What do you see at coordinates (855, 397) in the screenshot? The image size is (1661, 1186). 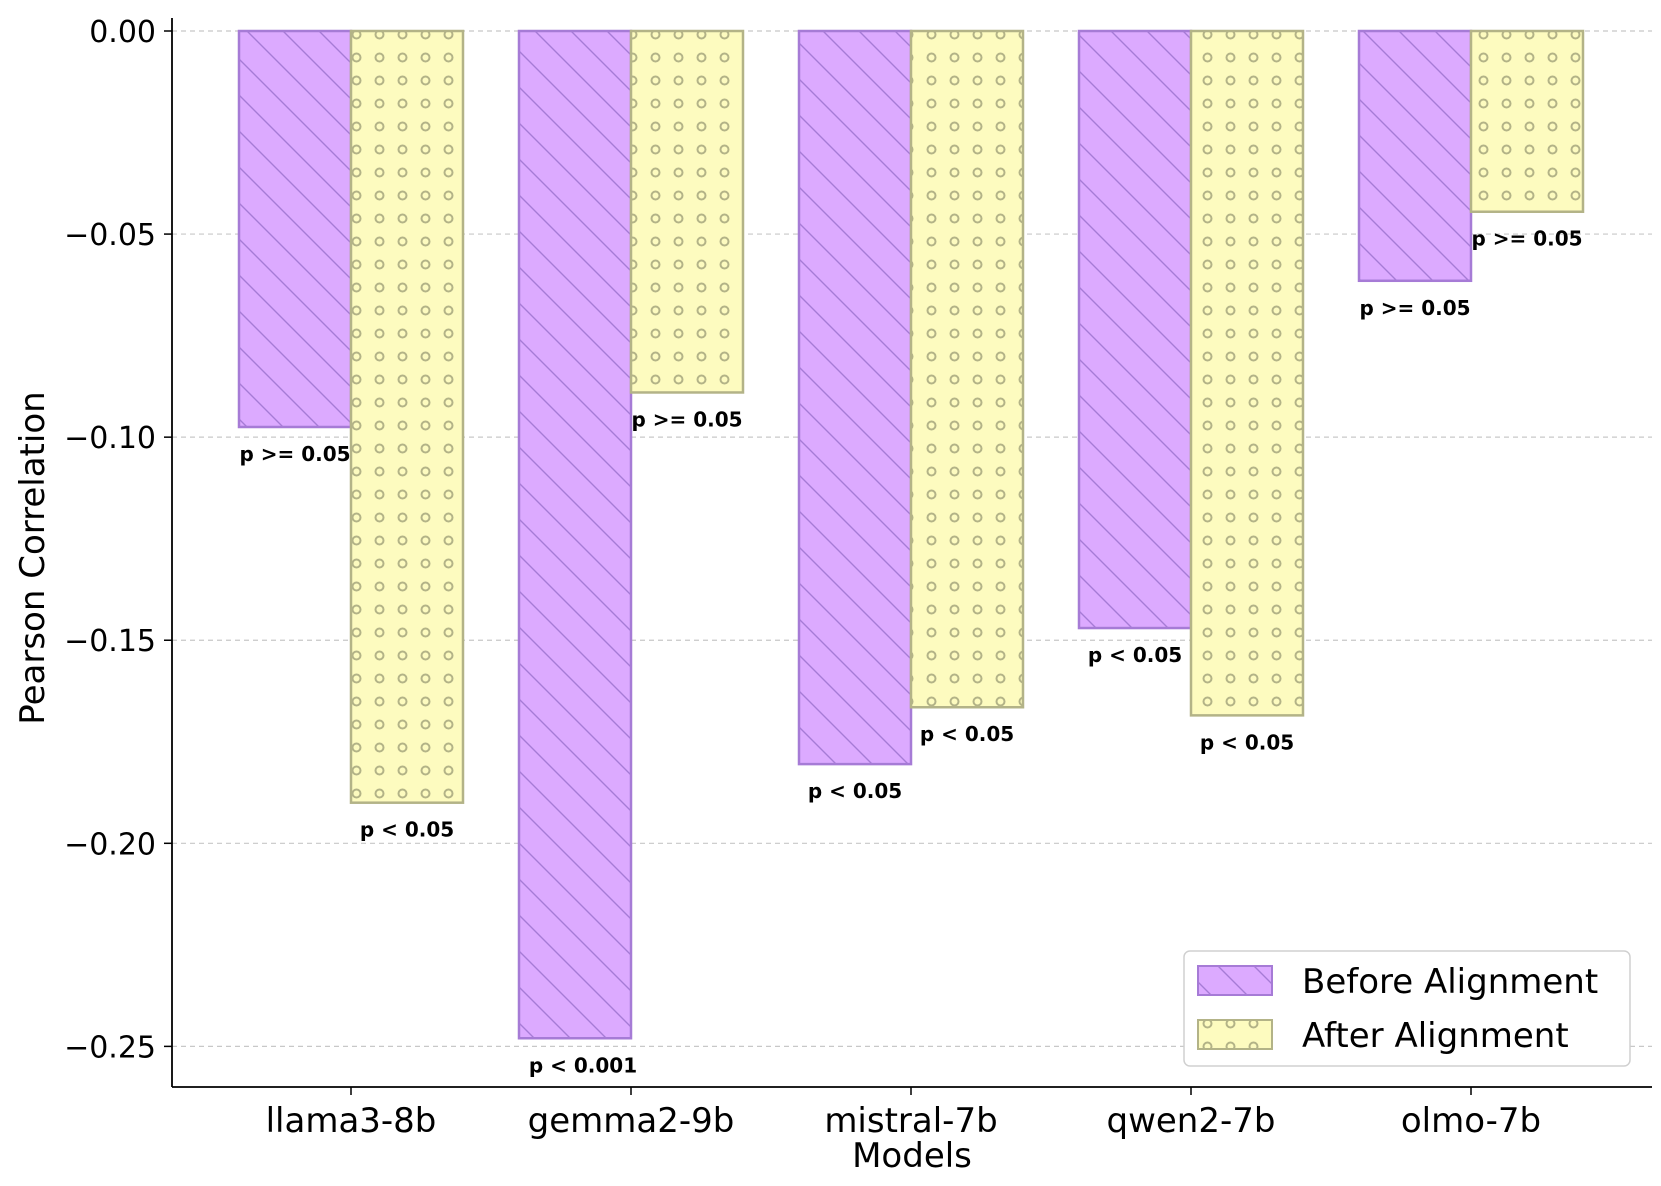 I see `bar-before-mistral-7b` at bounding box center [855, 397].